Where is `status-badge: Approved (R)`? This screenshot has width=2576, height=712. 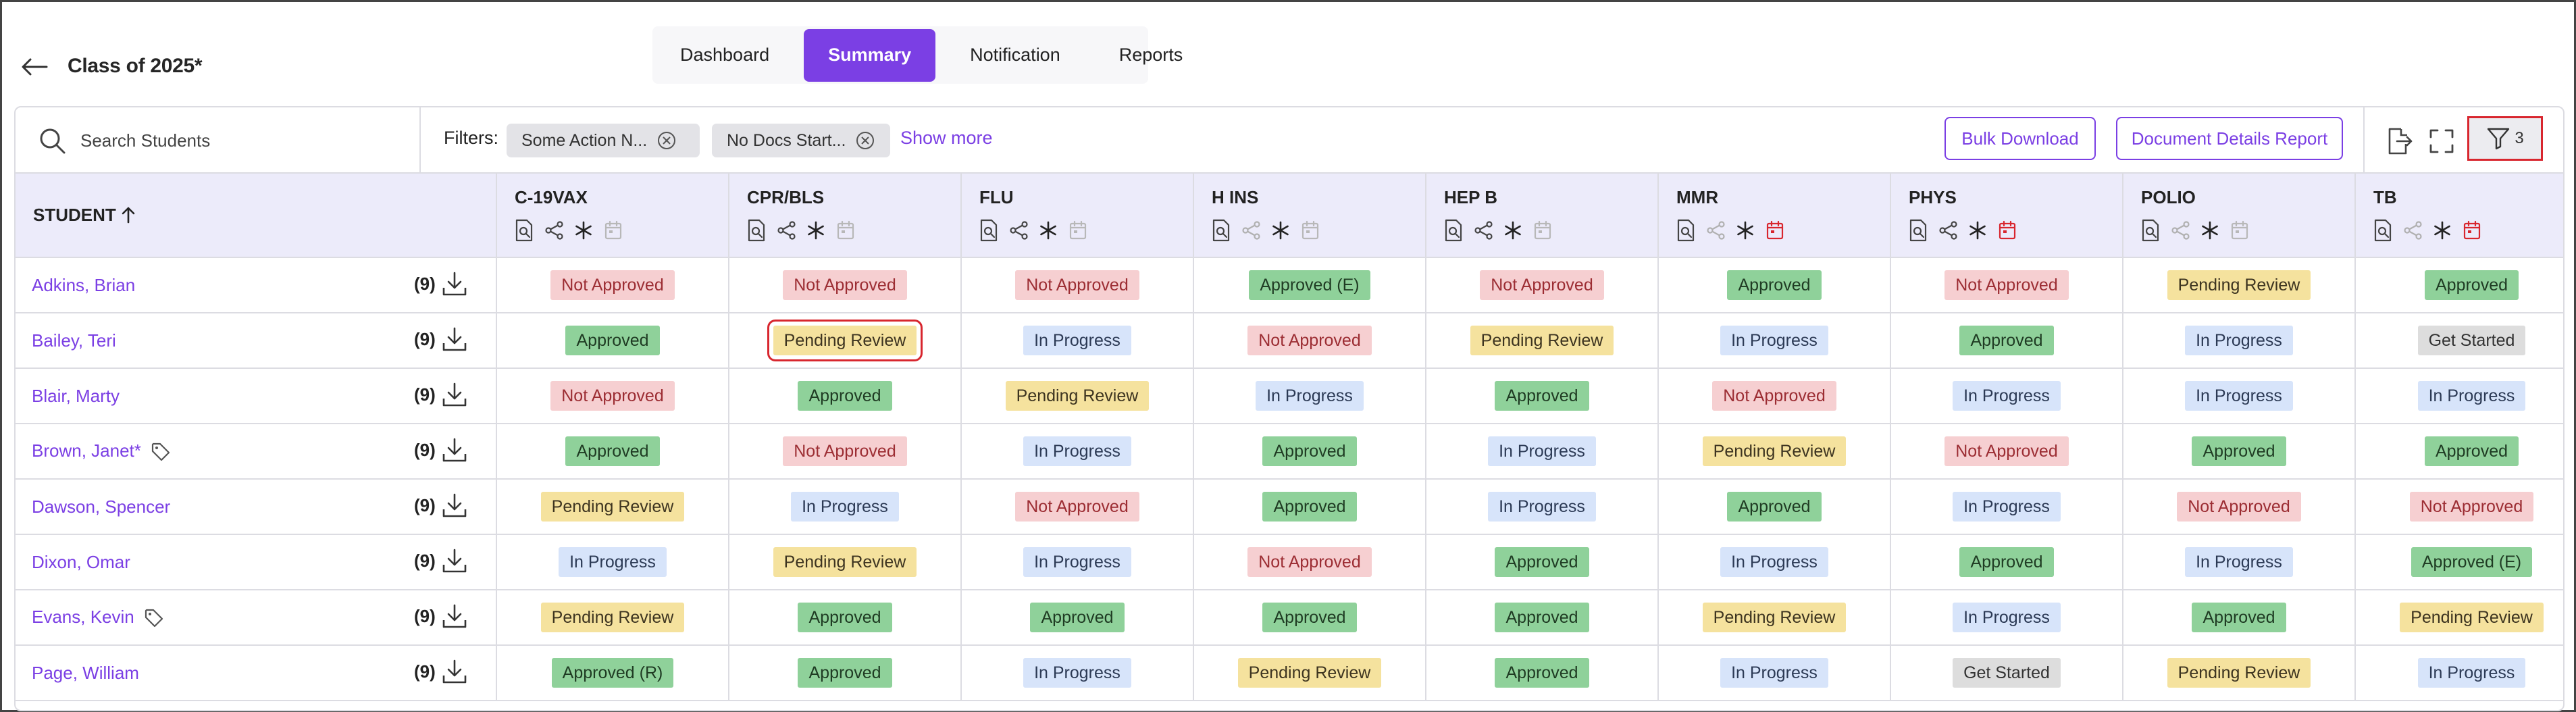 status-badge: Approved (R) is located at coordinates (612, 673).